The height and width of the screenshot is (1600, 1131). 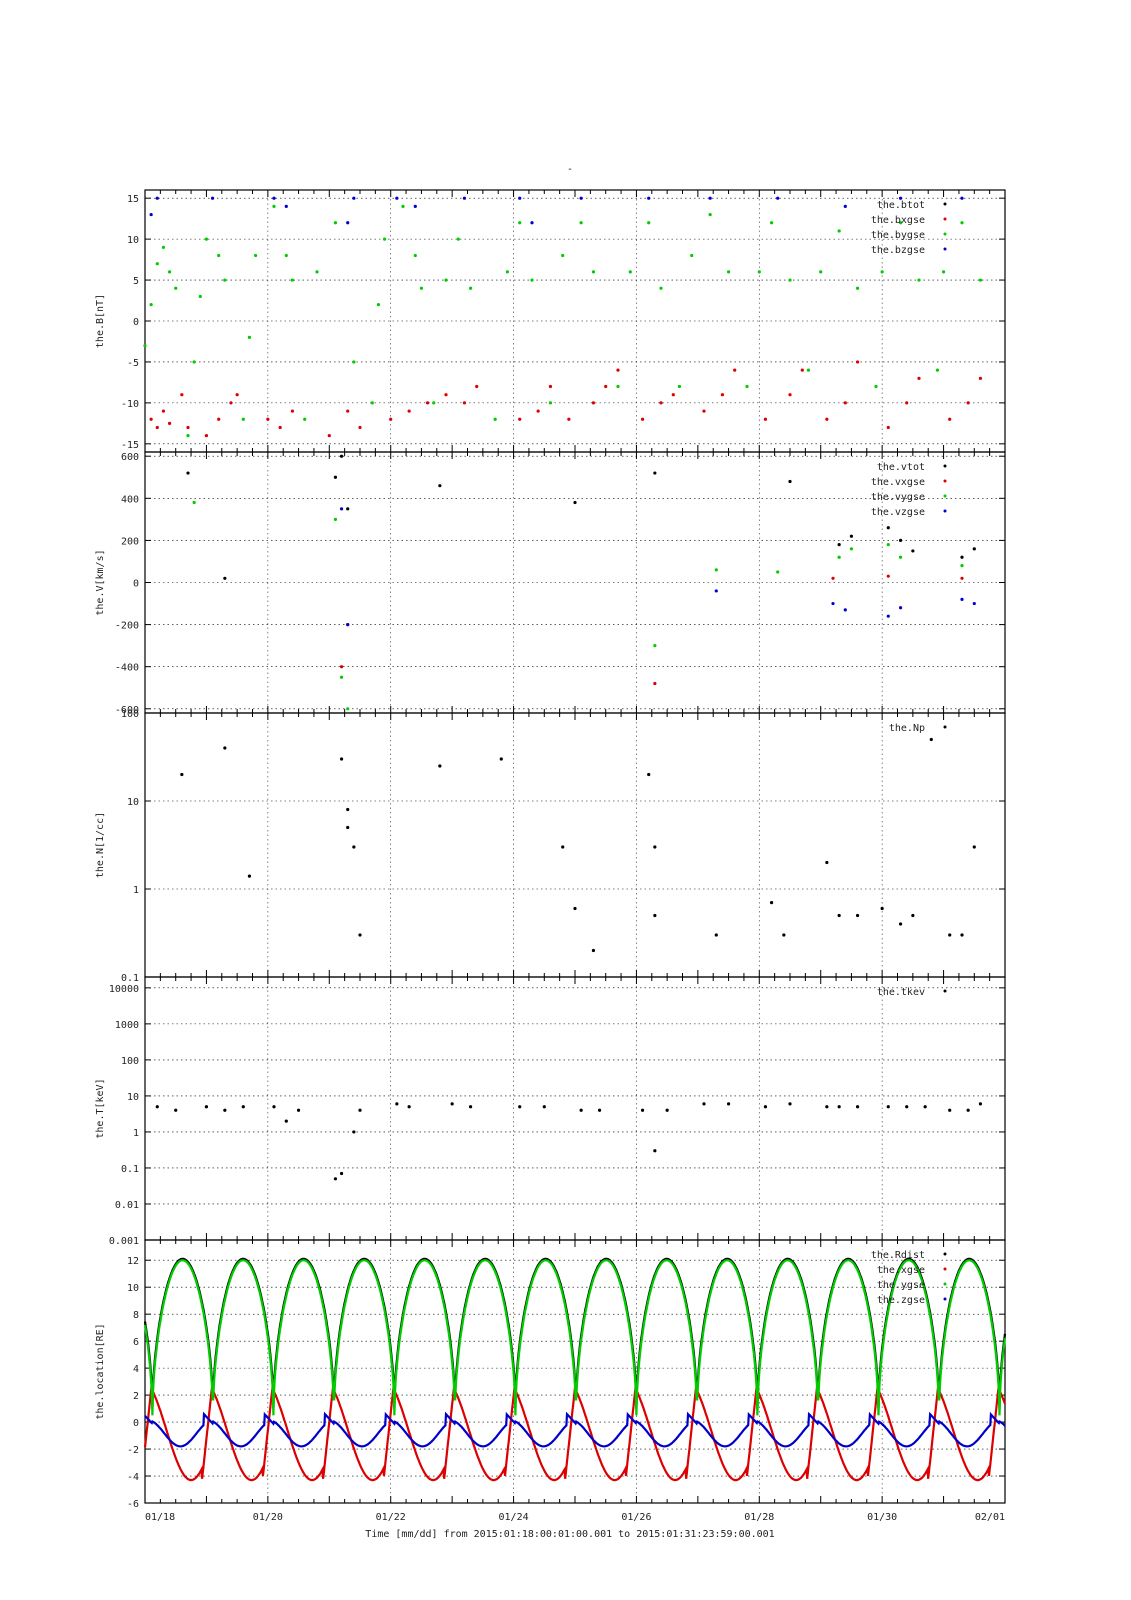 I want to click on legend-entry: the.vygse, so click(x=898, y=497).